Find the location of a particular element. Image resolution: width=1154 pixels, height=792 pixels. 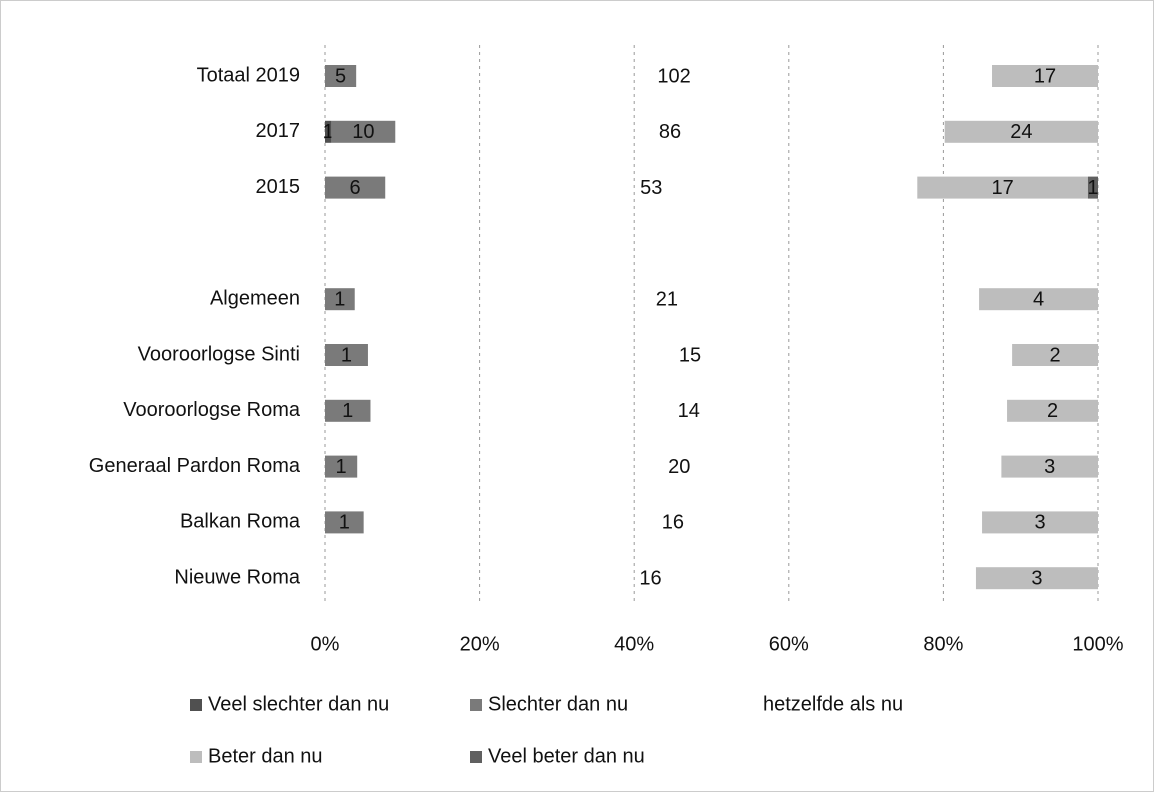

data-label: 10 is located at coordinates (363, 132).